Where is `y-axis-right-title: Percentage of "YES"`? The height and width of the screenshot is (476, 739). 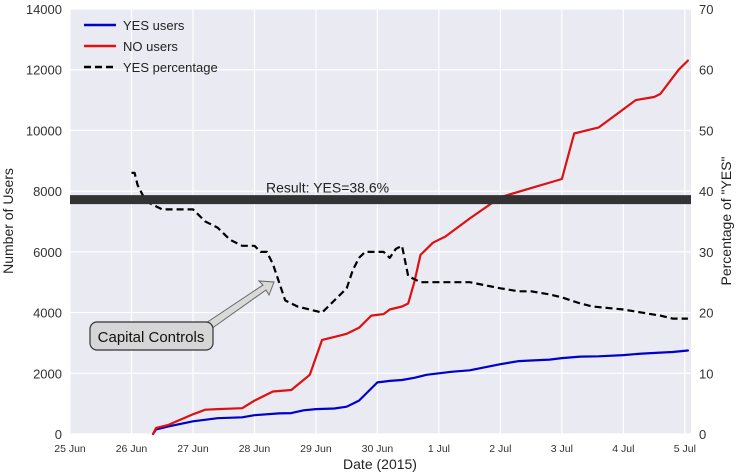
y-axis-right-title: Percentage of "YES" is located at coordinates (726, 220).